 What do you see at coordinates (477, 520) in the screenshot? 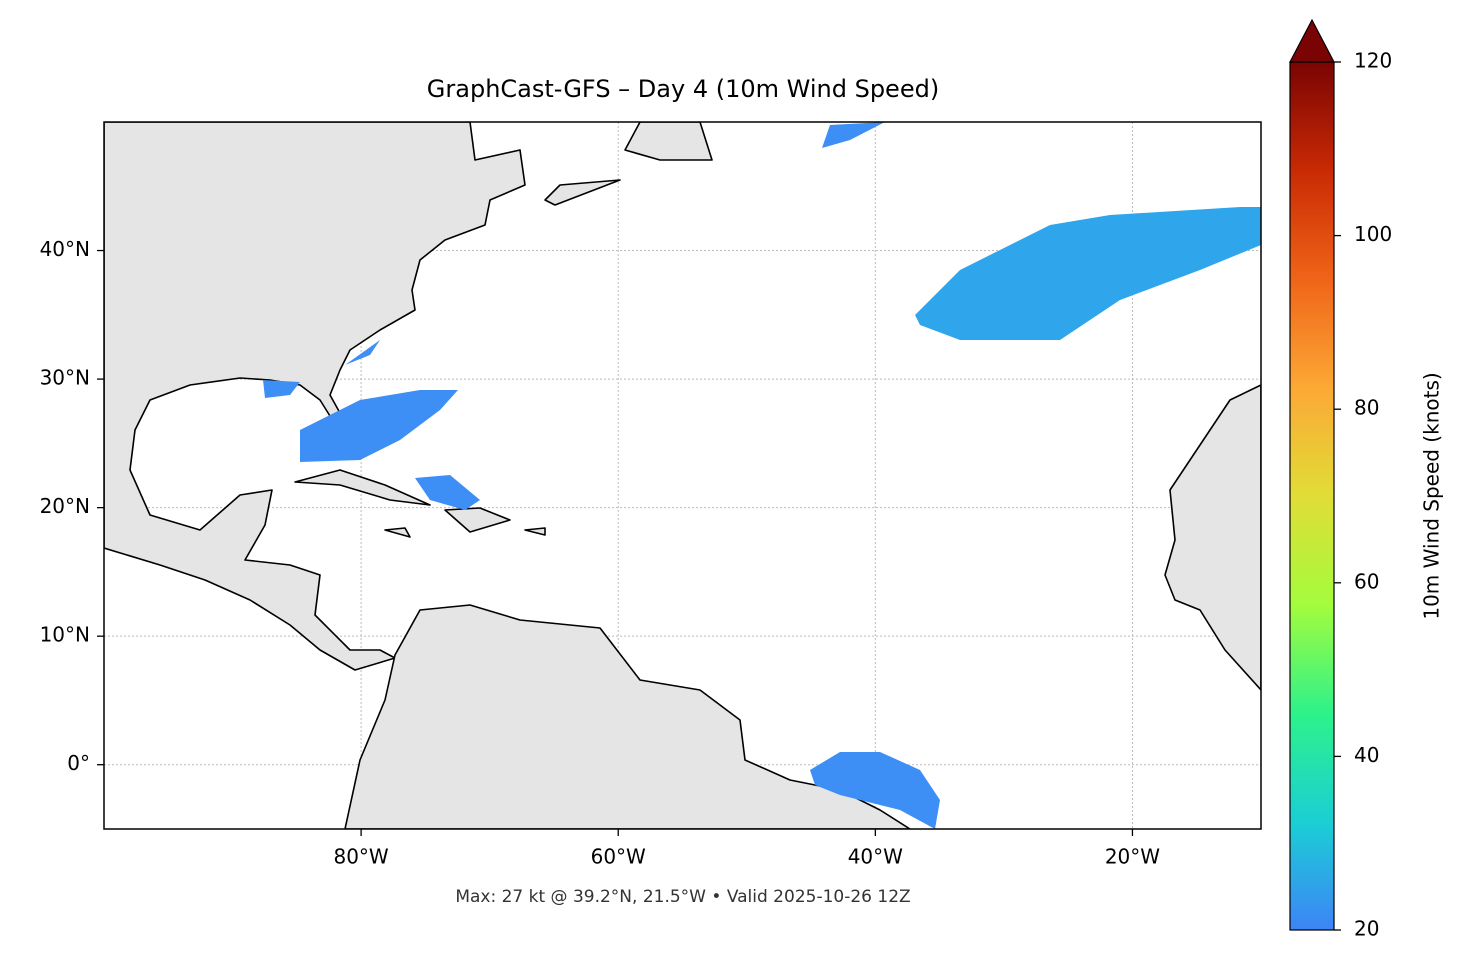
I see `hispaniola` at bounding box center [477, 520].